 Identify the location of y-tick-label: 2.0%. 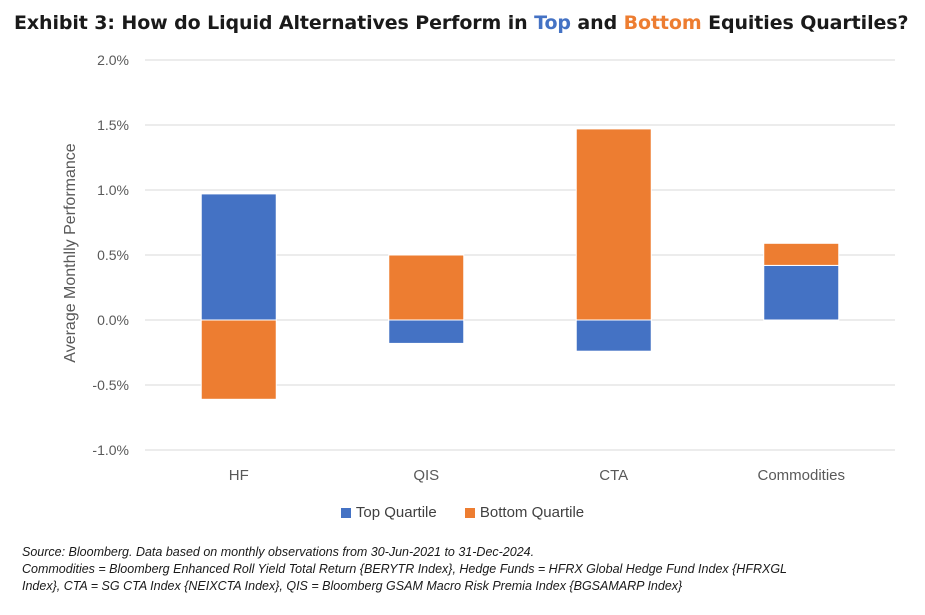
(113, 60).